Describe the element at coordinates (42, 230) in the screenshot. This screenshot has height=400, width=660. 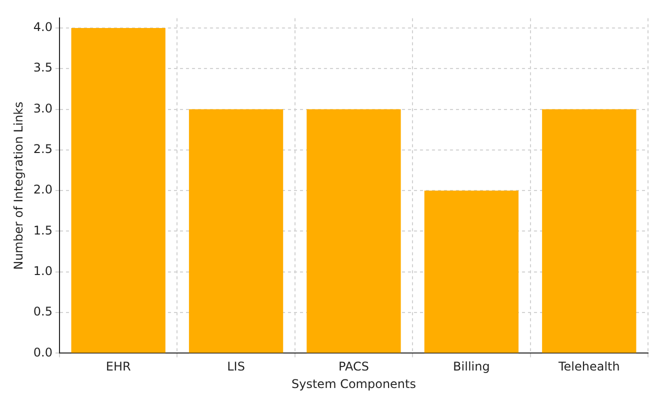
I see `y-tick-label: 1.5` at that location.